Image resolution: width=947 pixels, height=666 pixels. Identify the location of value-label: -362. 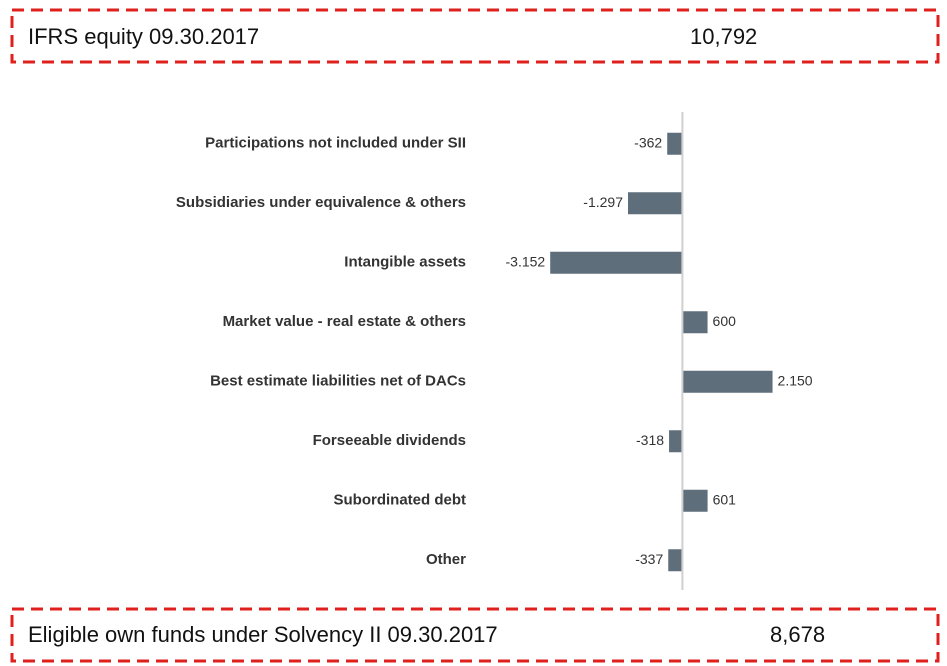
(648, 142).